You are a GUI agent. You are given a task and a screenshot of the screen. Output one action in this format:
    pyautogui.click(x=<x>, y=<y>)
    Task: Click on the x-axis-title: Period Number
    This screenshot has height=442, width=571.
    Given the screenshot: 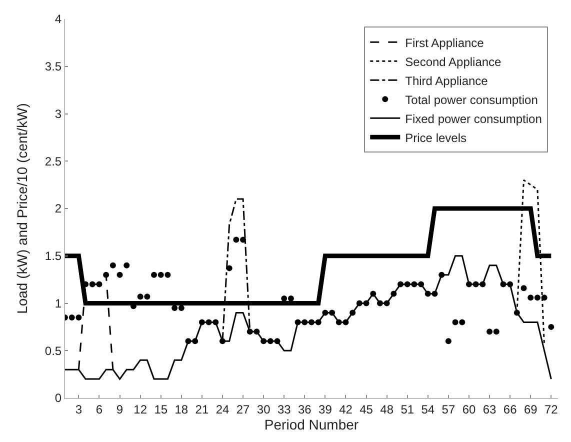 What is the action you would take?
    pyautogui.click(x=311, y=424)
    